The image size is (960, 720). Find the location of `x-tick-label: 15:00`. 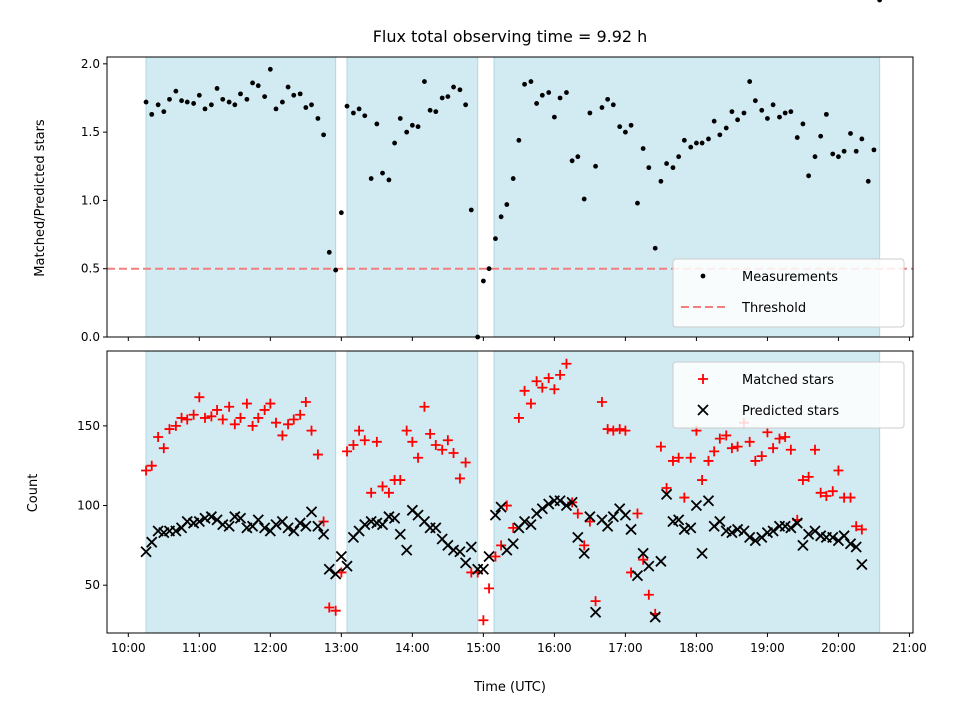

x-tick-label: 15:00 is located at coordinates (483, 648).